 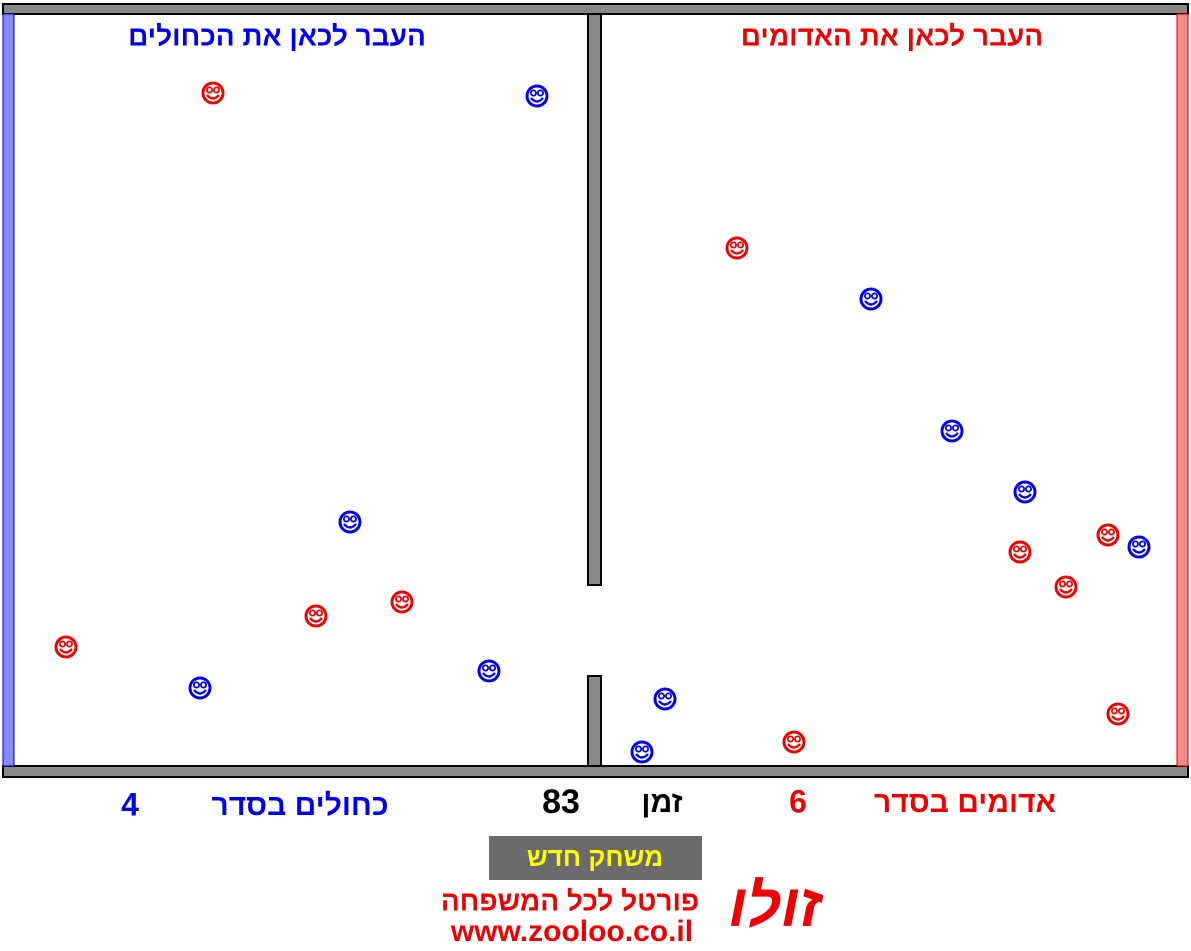 I want to click on time: 83, so click(x=561, y=802).